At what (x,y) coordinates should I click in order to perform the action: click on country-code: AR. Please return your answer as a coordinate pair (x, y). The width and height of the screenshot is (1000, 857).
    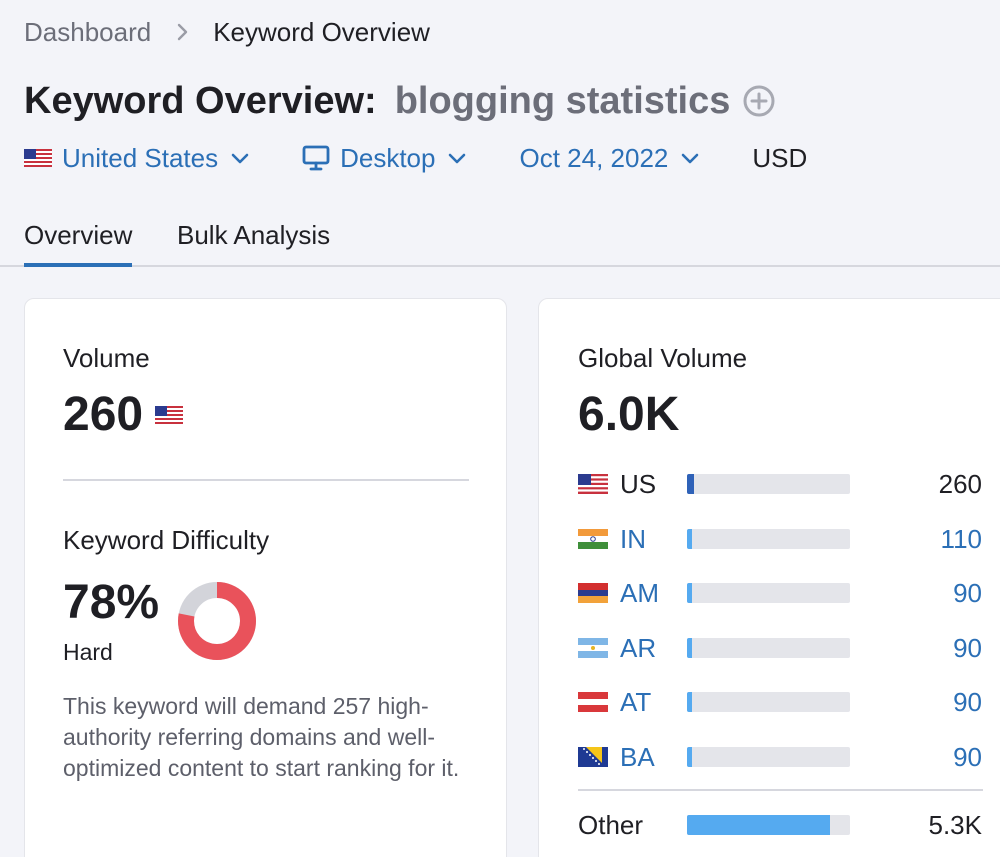
    Looking at the image, I should click on (638, 647).